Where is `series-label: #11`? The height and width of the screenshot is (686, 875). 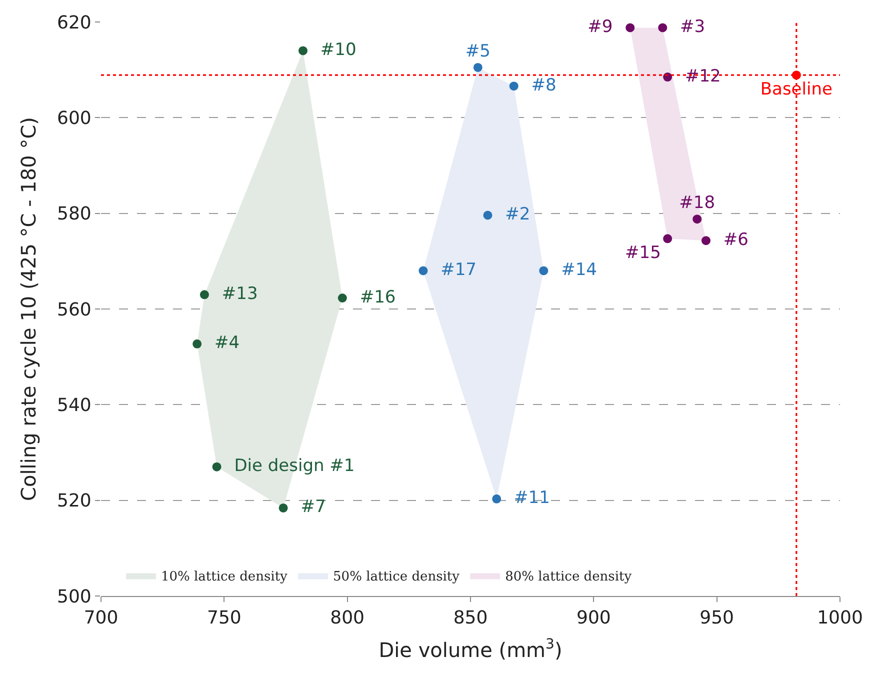
series-label: #11 is located at coordinates (526, 498).